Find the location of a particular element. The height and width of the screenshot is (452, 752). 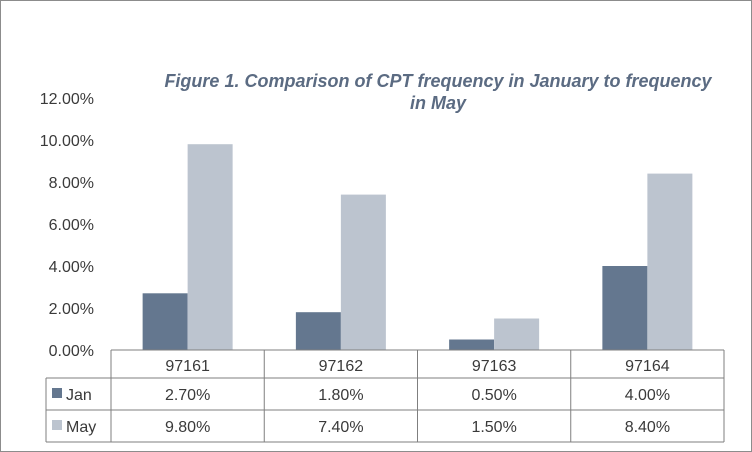

x-tick-label: 97162 is located at coordinates (341, 366).